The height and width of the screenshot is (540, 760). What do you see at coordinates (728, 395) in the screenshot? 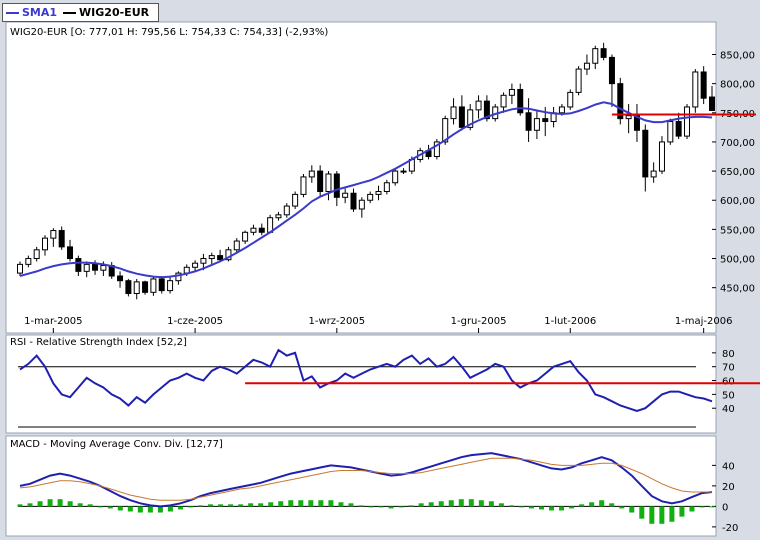
I see `rsi-y-tick-label: 50` at bounding box center [728, 395].